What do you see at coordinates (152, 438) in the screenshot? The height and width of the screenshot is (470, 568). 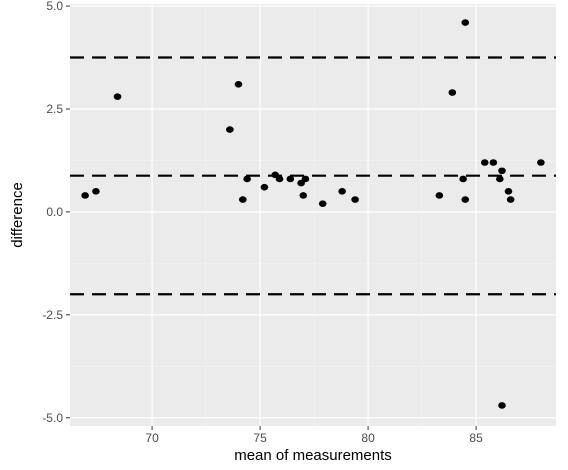 I see `x-tick-label: 70` at bounding box center [152, 438].